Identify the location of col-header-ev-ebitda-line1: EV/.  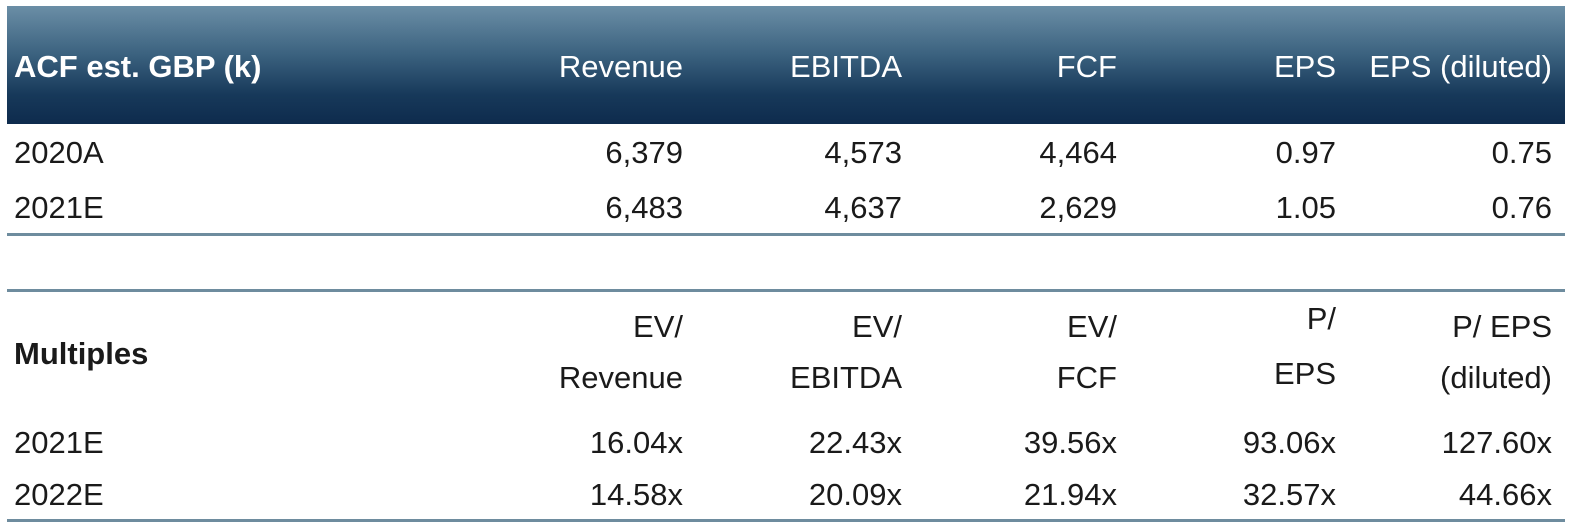
(877, 326).